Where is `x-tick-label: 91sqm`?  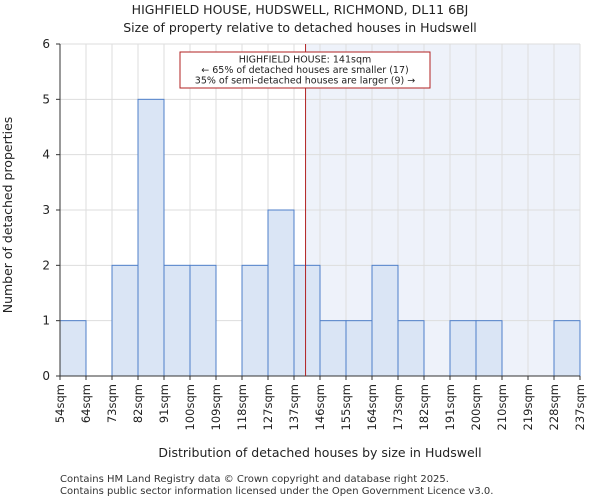
x-tick-label: 91sqm is located at coordinates (164, 403).